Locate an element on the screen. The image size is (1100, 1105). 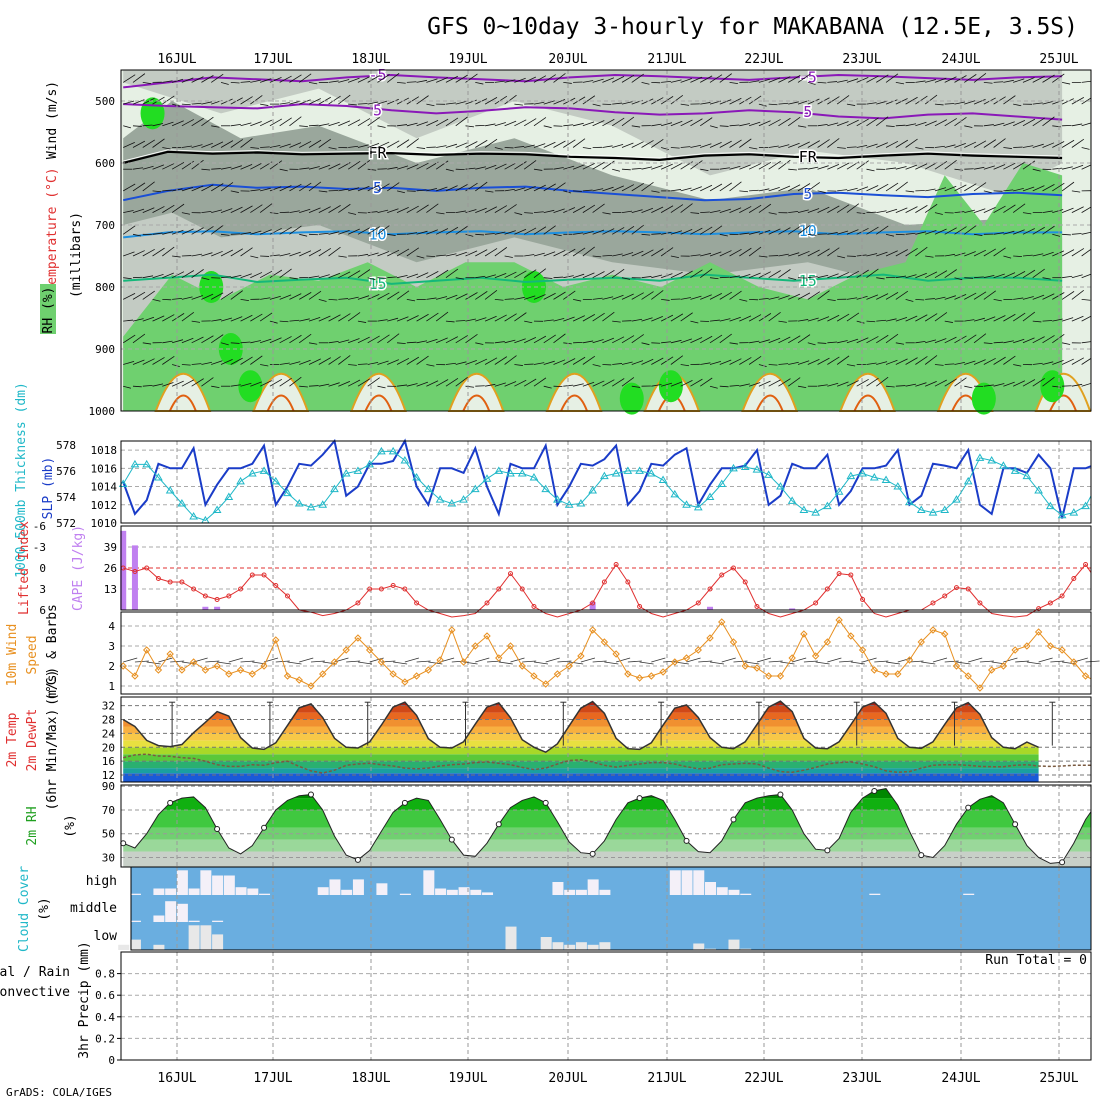
upper-ytick-0: 500 is located at coordinates (105, 101).